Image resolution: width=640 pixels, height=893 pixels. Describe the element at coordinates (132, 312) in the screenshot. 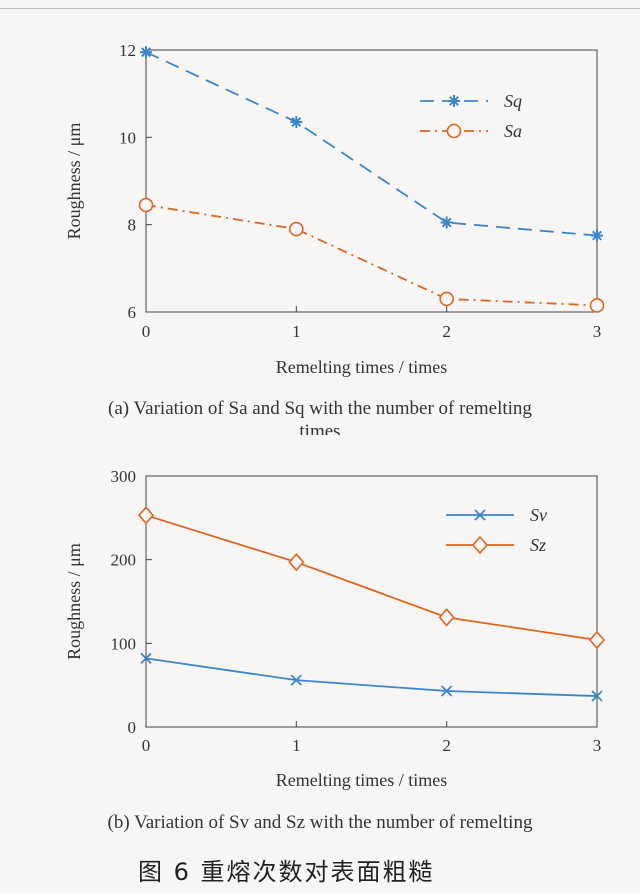

I see `y-tick-label-0-0: 6` at that location.